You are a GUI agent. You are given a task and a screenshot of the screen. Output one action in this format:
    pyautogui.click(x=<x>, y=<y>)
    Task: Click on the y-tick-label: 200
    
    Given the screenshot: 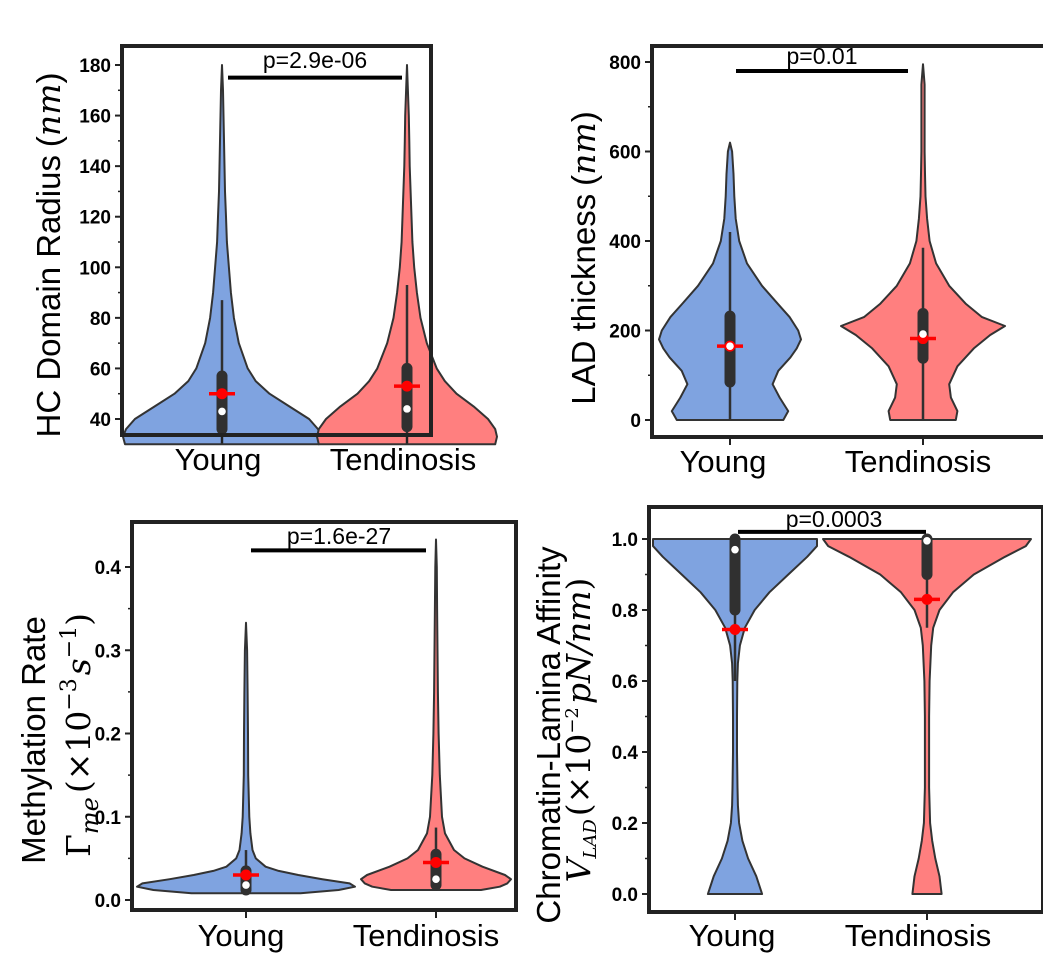 What is the action you would take?
    pyautogui.click(x=625, y=332)
    